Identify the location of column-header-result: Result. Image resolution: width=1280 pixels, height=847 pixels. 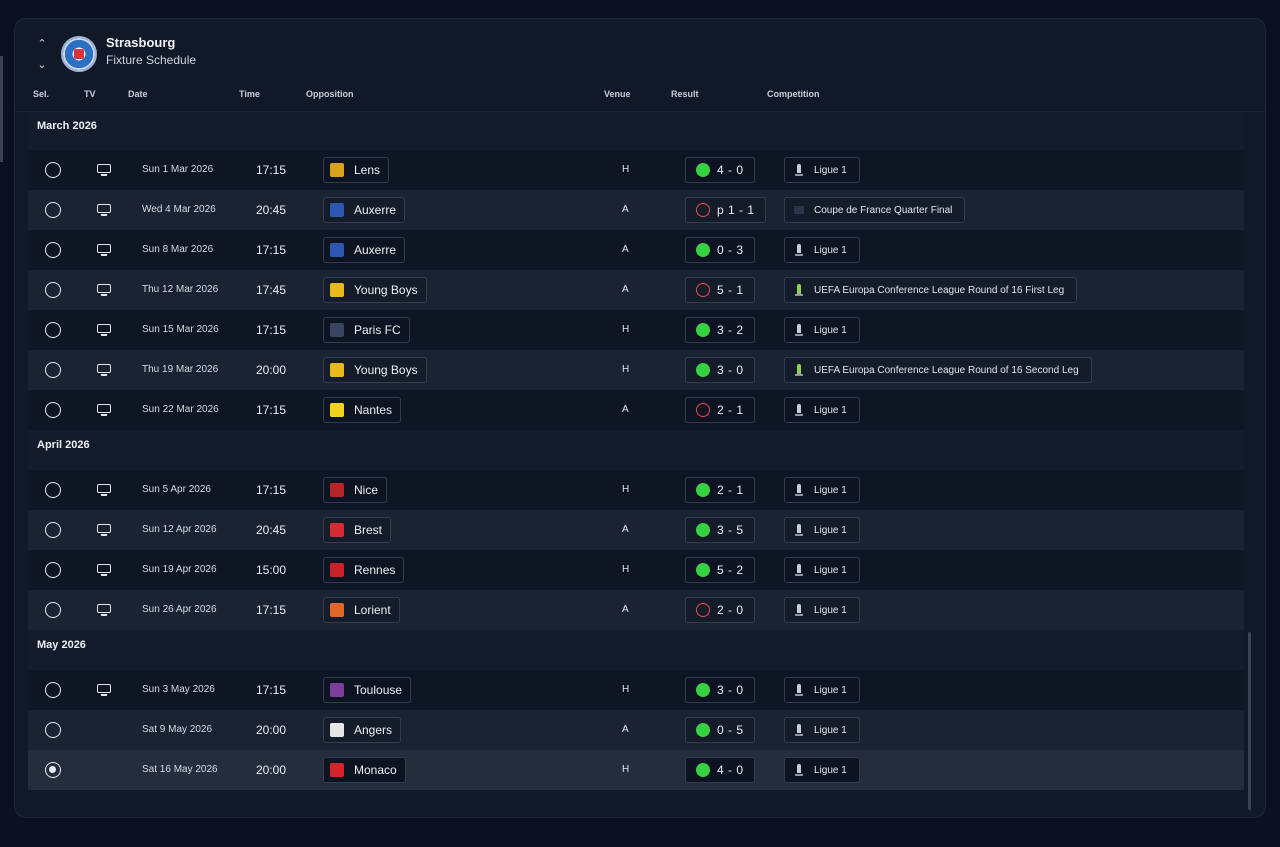
(685, 94).